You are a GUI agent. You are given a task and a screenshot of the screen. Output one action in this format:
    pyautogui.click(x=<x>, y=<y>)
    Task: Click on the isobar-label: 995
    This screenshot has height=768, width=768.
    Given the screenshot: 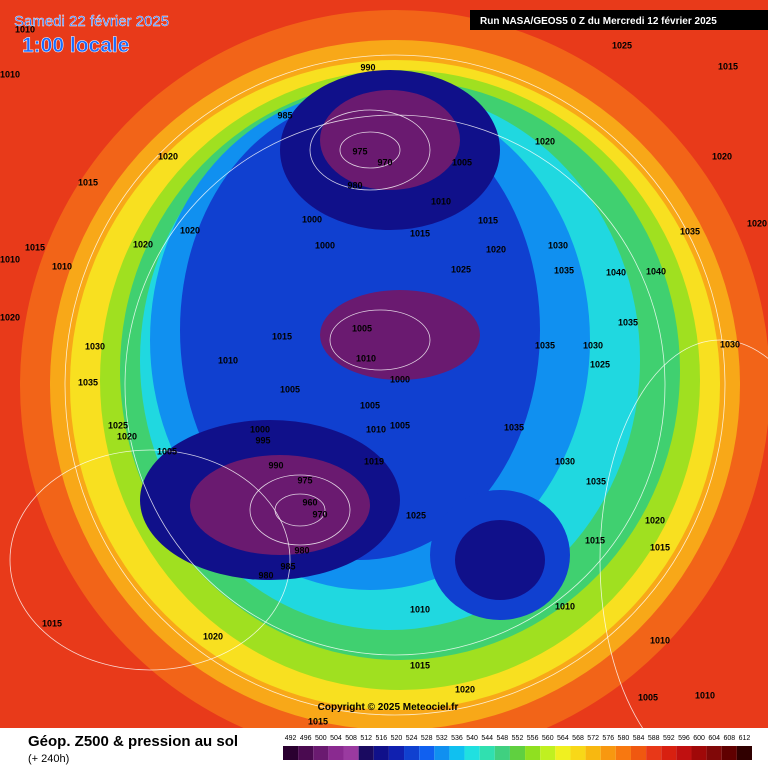 What is the action you would take?
    pyautogui.click(x=262, y=440)
    